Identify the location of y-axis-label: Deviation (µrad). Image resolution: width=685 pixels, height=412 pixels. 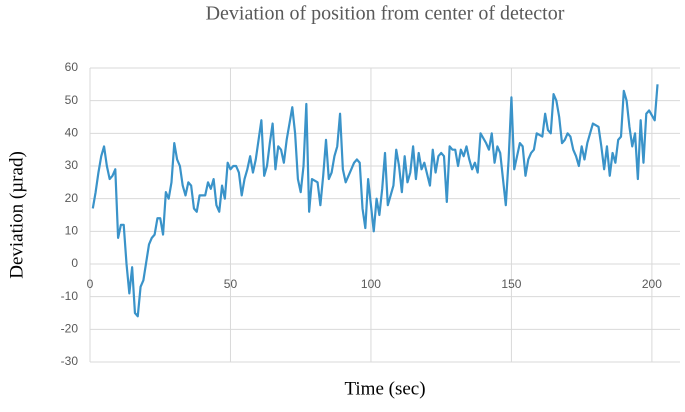
(16, 215).